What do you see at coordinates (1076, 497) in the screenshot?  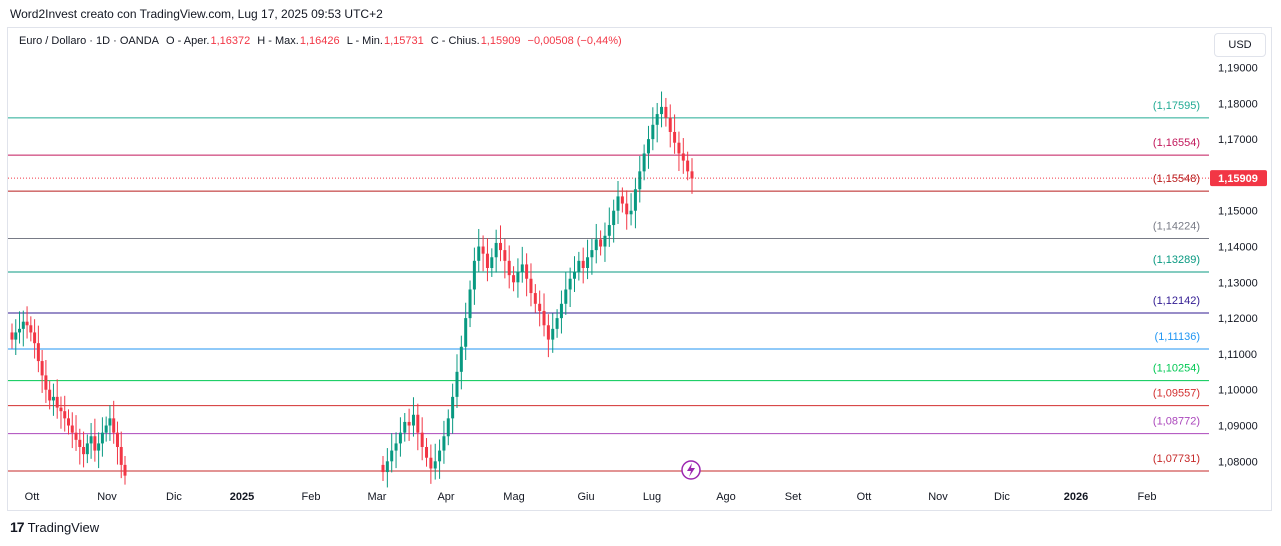 I see `time-tick-label: 2026` at bounding box center [1076, 497].